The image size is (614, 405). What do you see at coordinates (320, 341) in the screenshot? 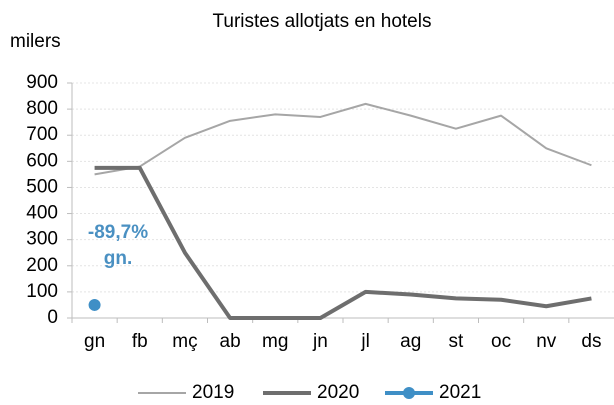
I see `x-tick-label: jn` at bounding box center [320, 341].